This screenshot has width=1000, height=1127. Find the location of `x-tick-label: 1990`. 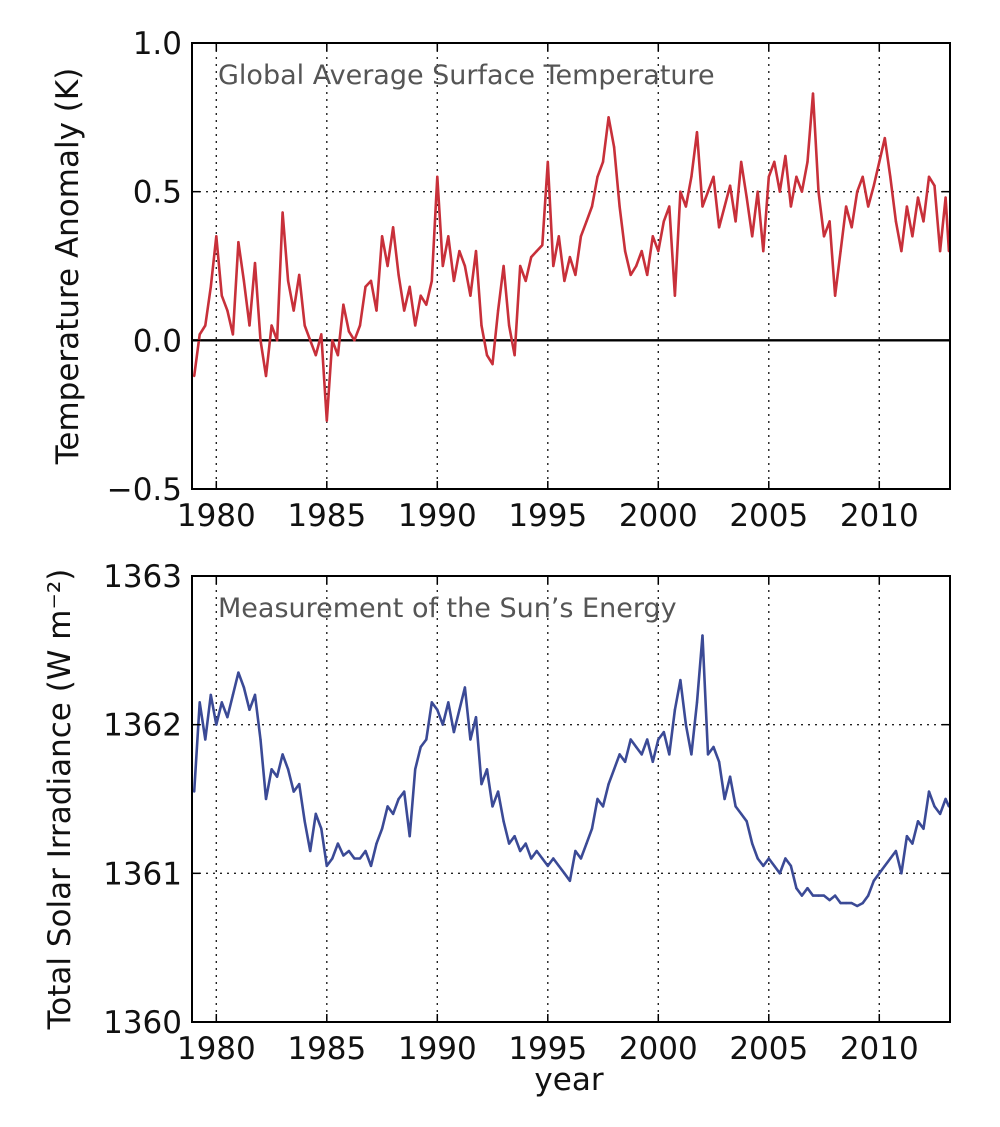

x-tick-label: 1990 is located at coordinates (437, 1049).